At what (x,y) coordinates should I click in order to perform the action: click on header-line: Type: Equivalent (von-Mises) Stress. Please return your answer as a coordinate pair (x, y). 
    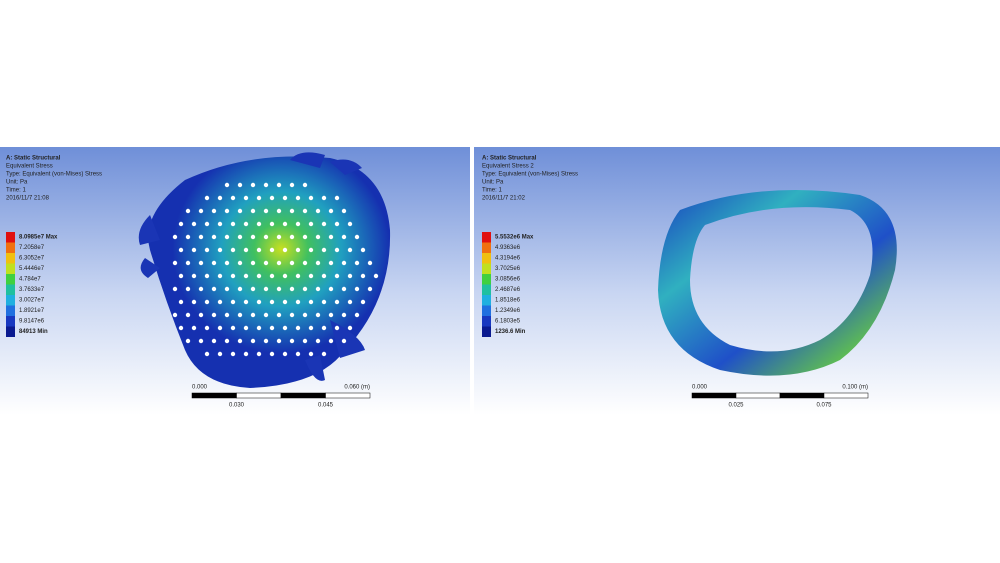
    Looking at the image, I should click on (54, 175).